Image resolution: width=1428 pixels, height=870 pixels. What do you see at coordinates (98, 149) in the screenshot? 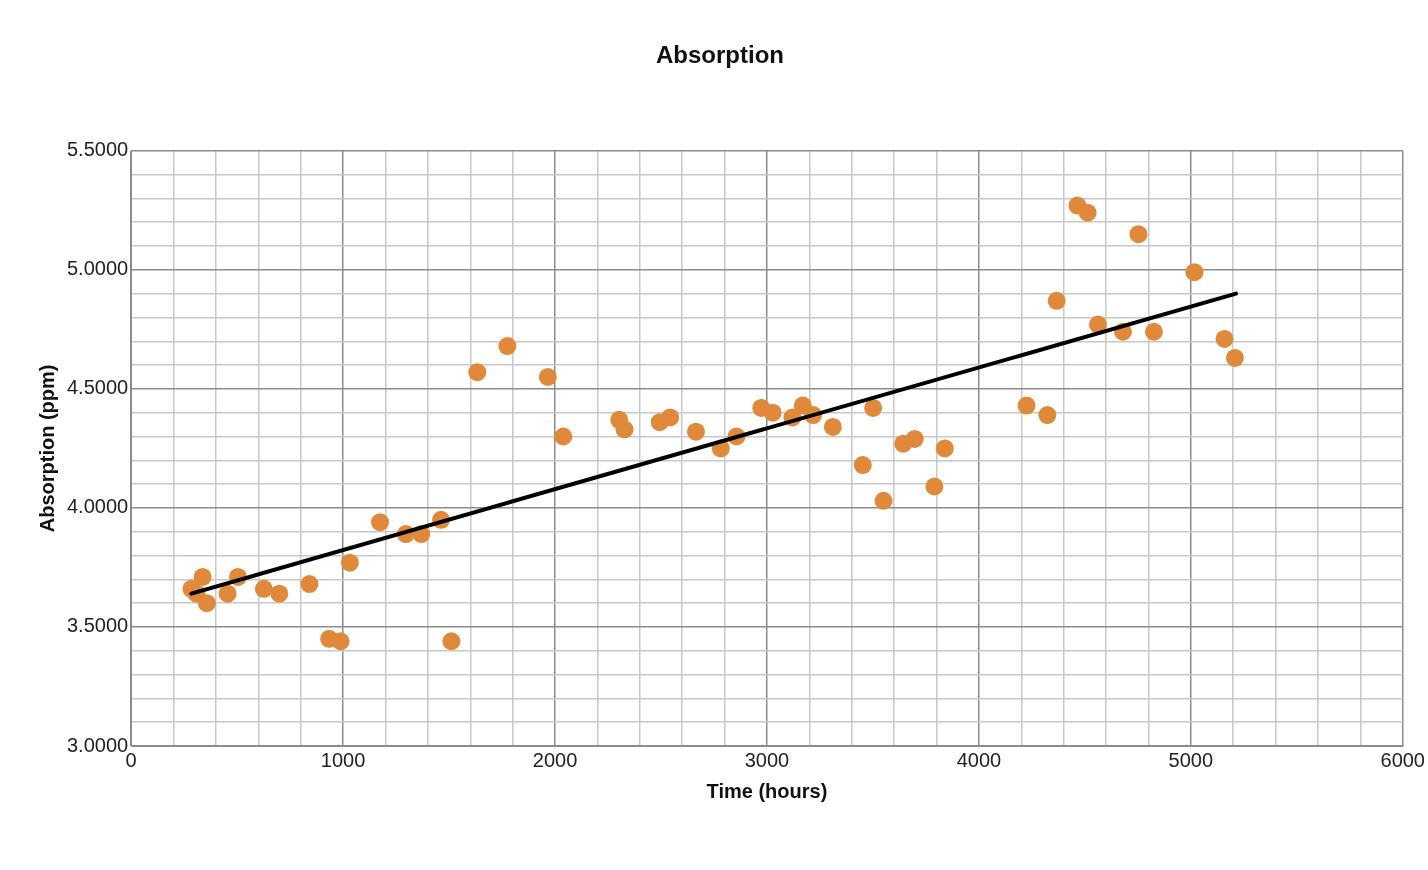
I see `y-tick-label: 5.5000` at bounding box center [98, 149].